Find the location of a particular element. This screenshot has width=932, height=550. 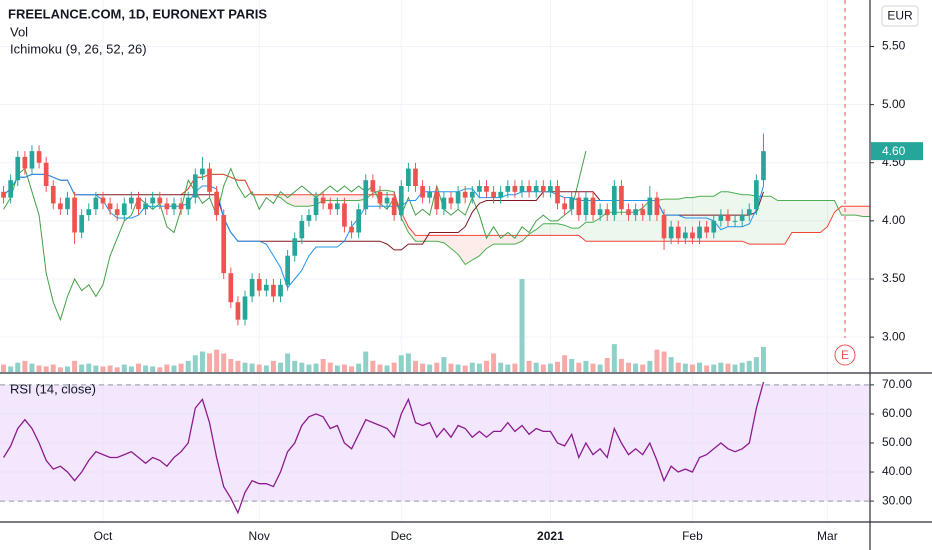

event-marker is located at coordinates (845, 355).